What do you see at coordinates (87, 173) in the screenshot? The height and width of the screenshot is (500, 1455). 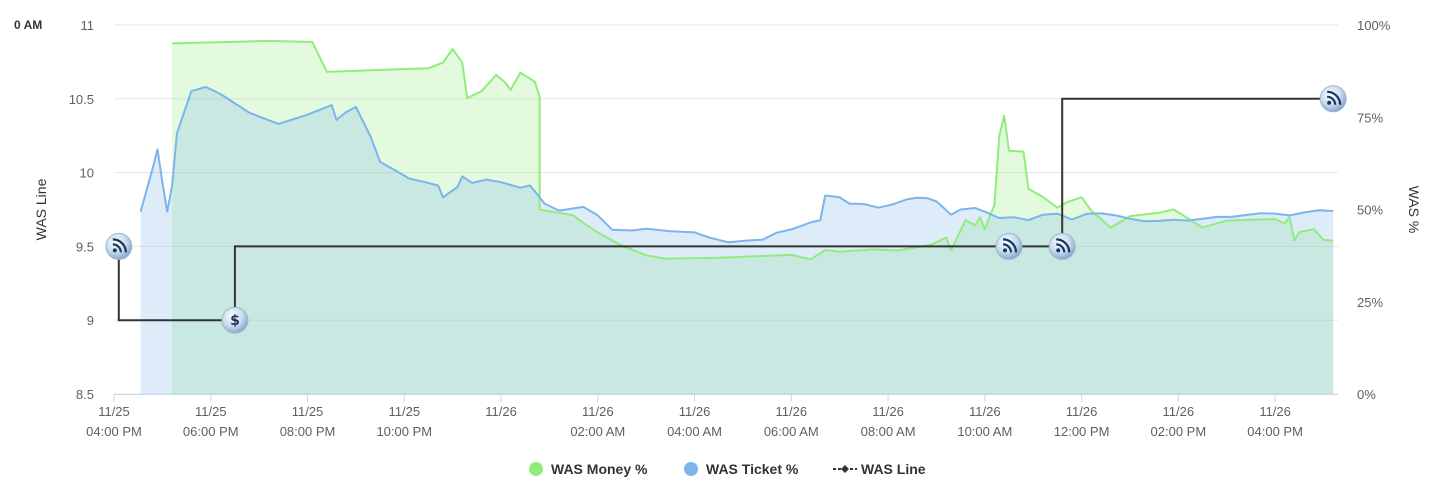 I see `left-tick-label: 10` at bounding box center [87, 173].